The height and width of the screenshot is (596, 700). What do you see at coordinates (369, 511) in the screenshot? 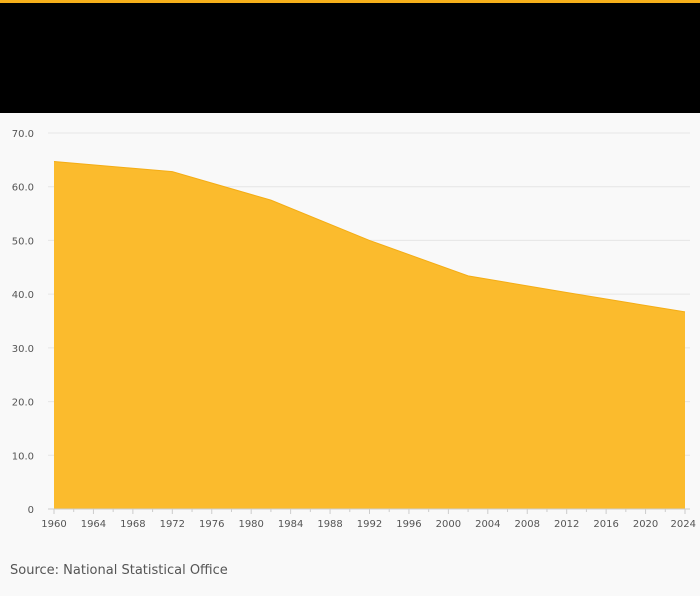
I see `x-axis` at bounding box center [369, 511].